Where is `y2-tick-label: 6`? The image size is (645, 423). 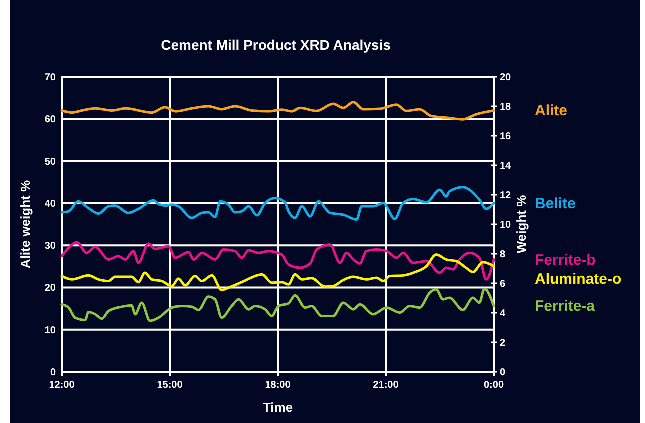
y2-tick-label: 6 is located at coordinates (503, 284).